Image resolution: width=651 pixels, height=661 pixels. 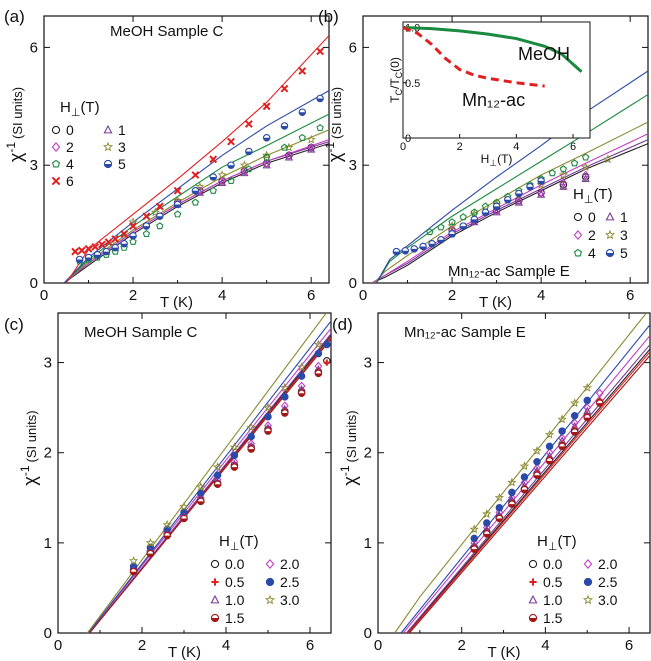 I want to click on panel-3-xtick-label: 6, so click(x=629, y=645).